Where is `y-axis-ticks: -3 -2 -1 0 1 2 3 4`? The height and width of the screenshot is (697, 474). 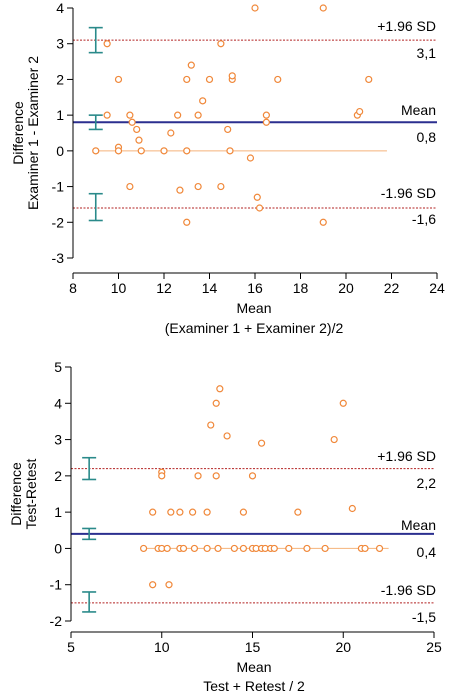
y-axis-ticks: -3 -2 -1 0 1 2 3 4 is located at coordinates (62, 133).